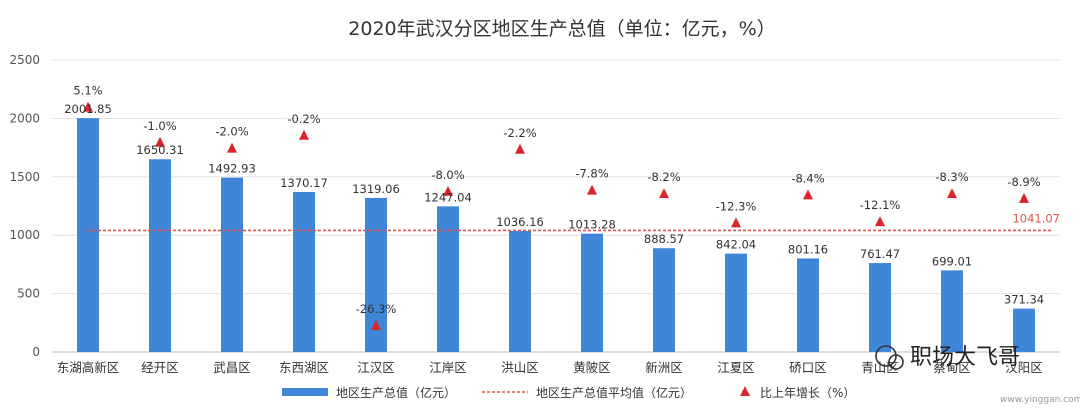 This screenshot has height=412, width=1080. What do you see at coordinates (304, 183) in the screenshot?
I see `bar-value-label: 1370.17` at bounding box center [304, 183].